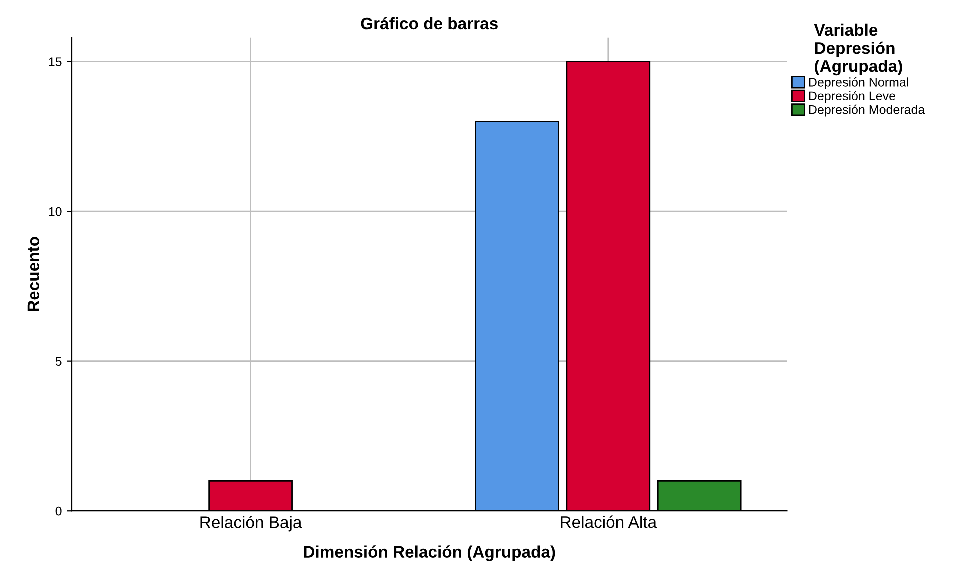  What do you see at coordinates (429, 23) in the screenshot?
I see `chart-title: Gráfico de barras` at bounding box center [429, 23].